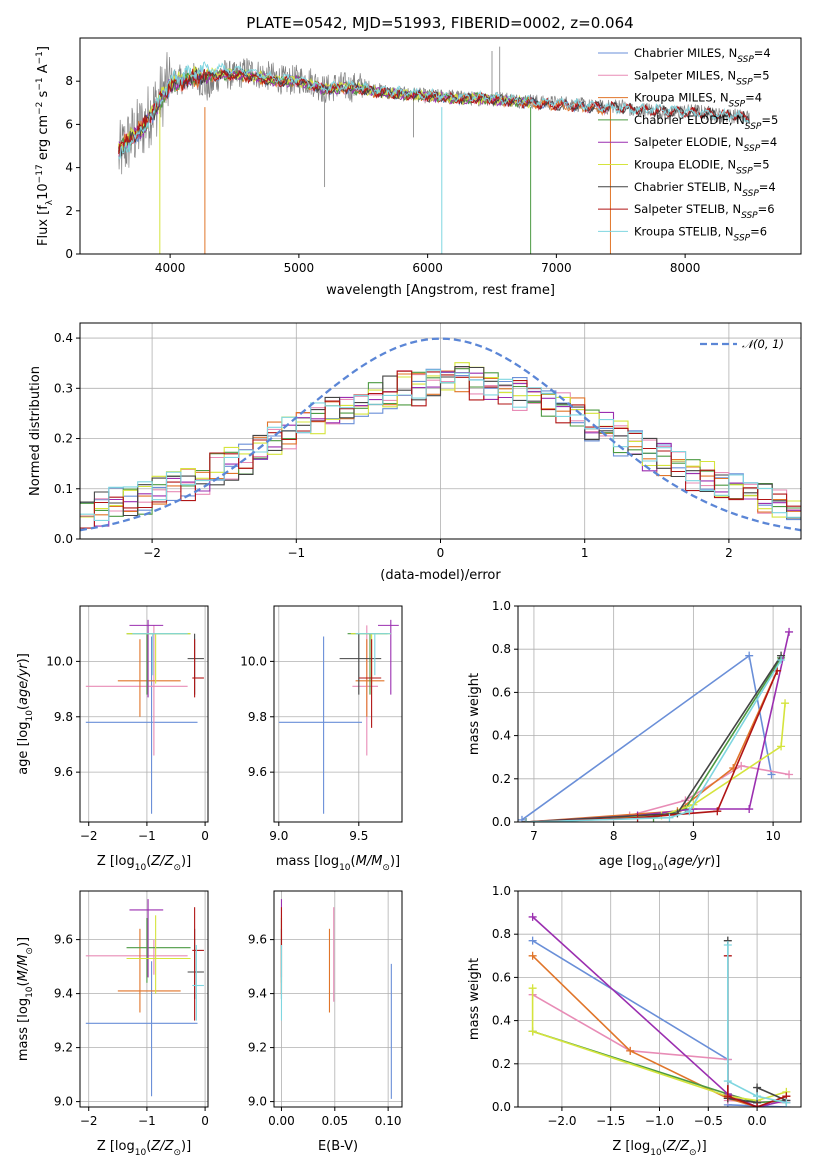 The width and height of the screenshot is (819, 1170). I want to click on legend-entry: Kroupa ELODIE, NSSP=5, so click(702, 167).